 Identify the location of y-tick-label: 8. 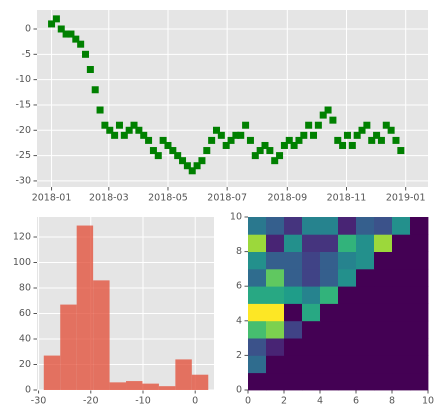
(239, 251).